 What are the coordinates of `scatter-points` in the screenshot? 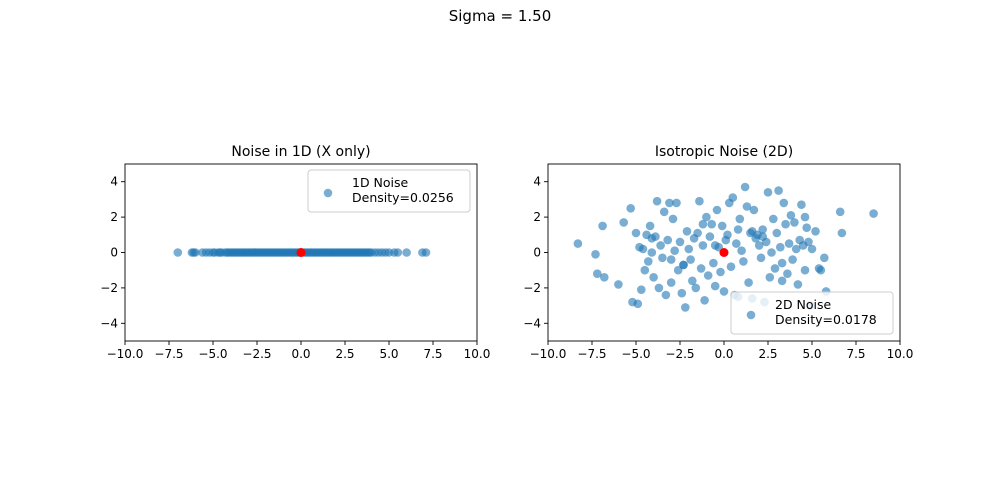 It's located at (302, 252).